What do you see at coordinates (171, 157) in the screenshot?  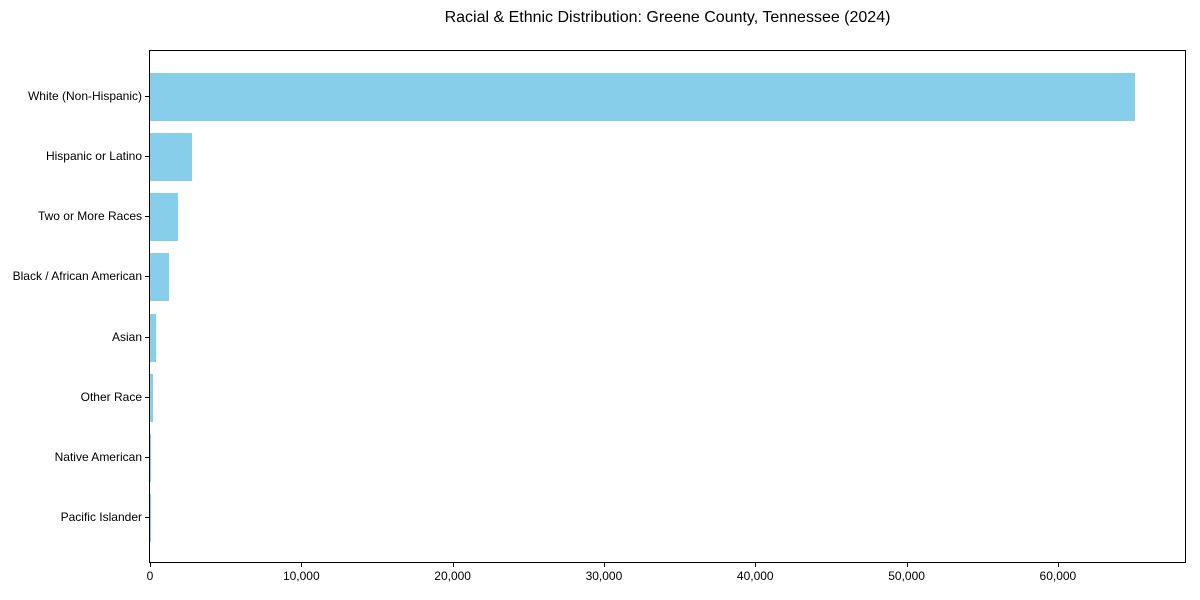 I see `bar-hispanic-or-latino` at bounding box center [171, 157].